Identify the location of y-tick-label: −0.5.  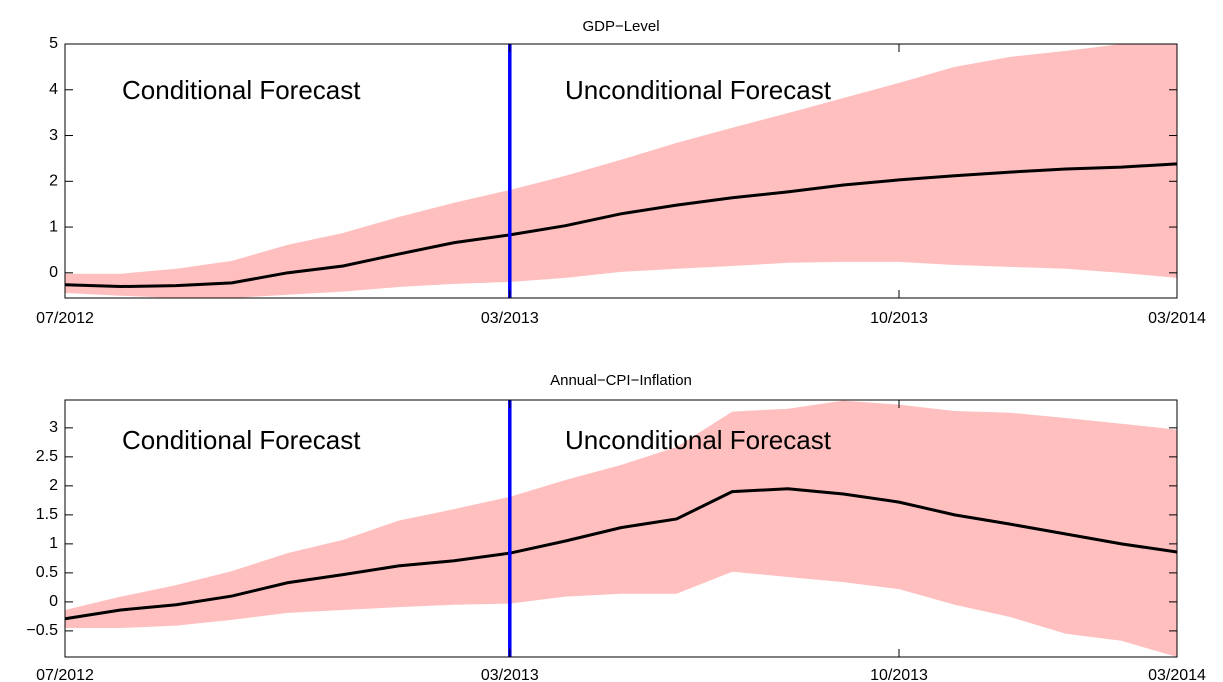
(42, 630).